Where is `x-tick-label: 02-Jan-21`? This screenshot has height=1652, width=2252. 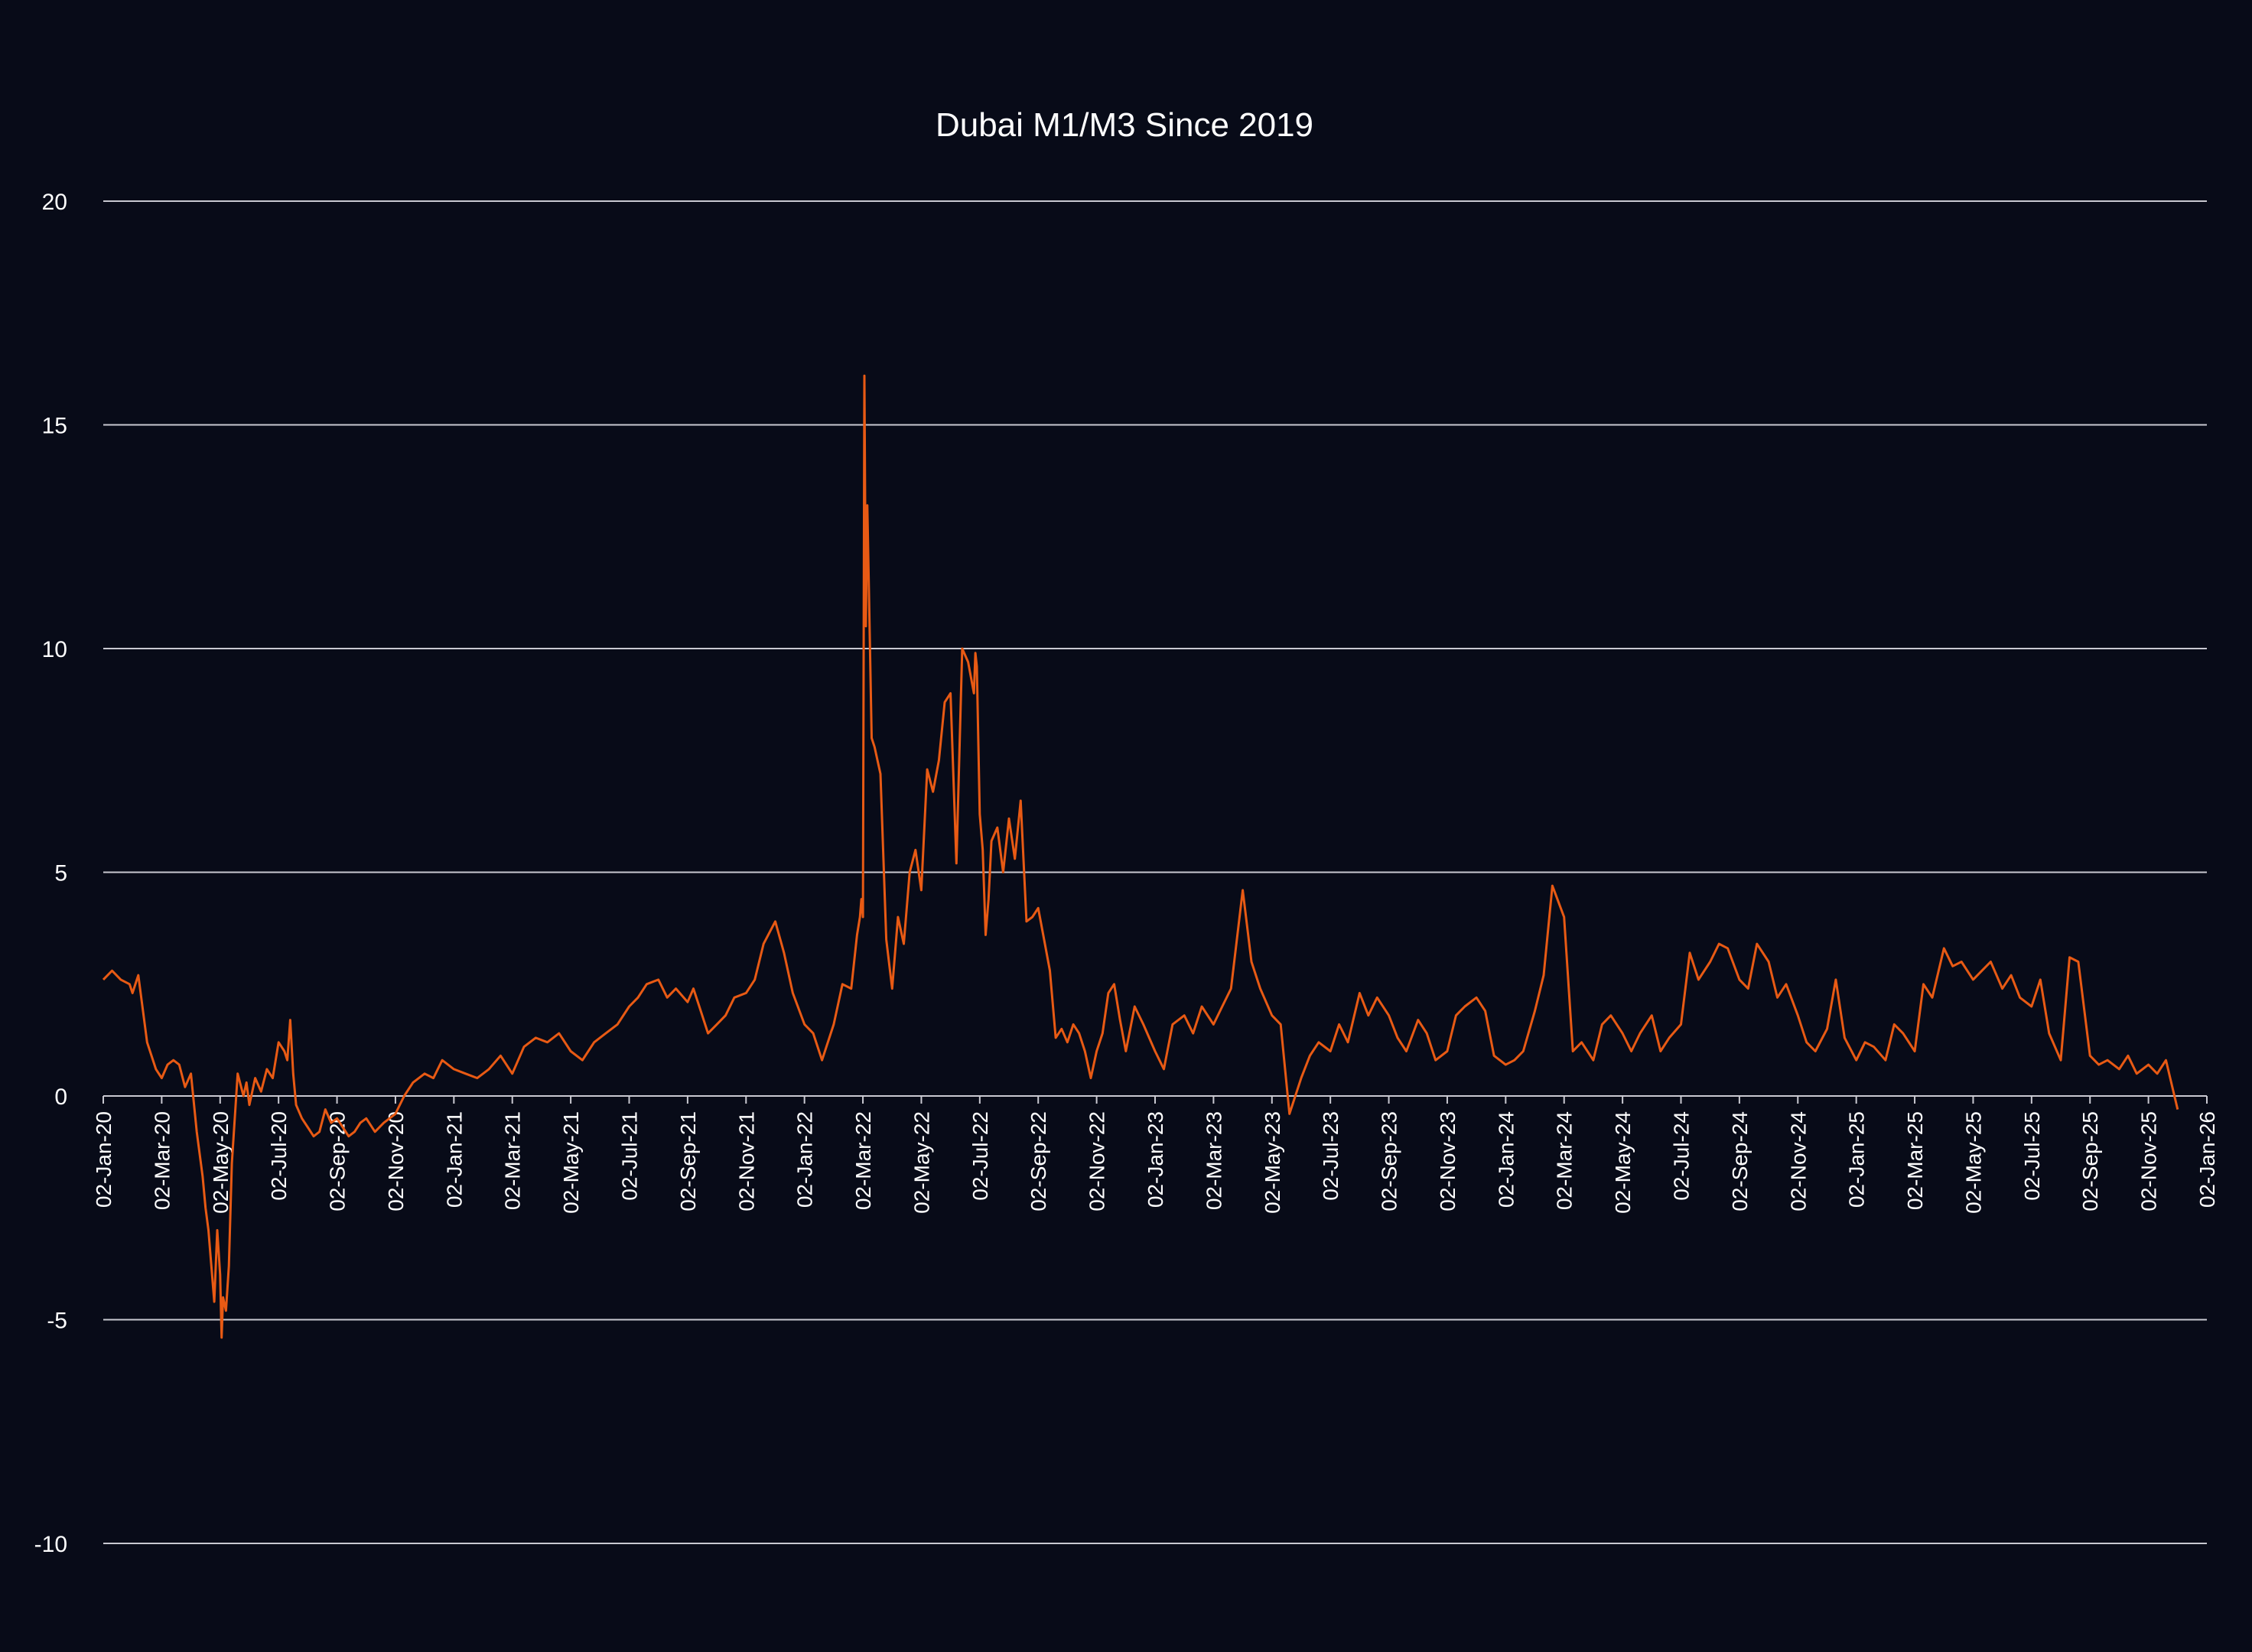 x-tick-label: 02-Jan-21 is located at coordinates (454, 1159).